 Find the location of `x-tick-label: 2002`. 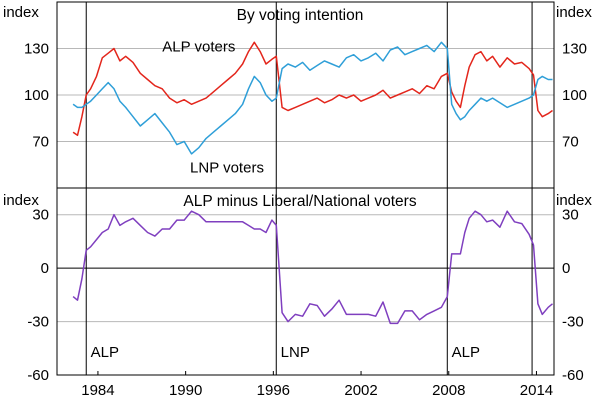

x-tick-label: 2002 is located at coordinates (360, 390).